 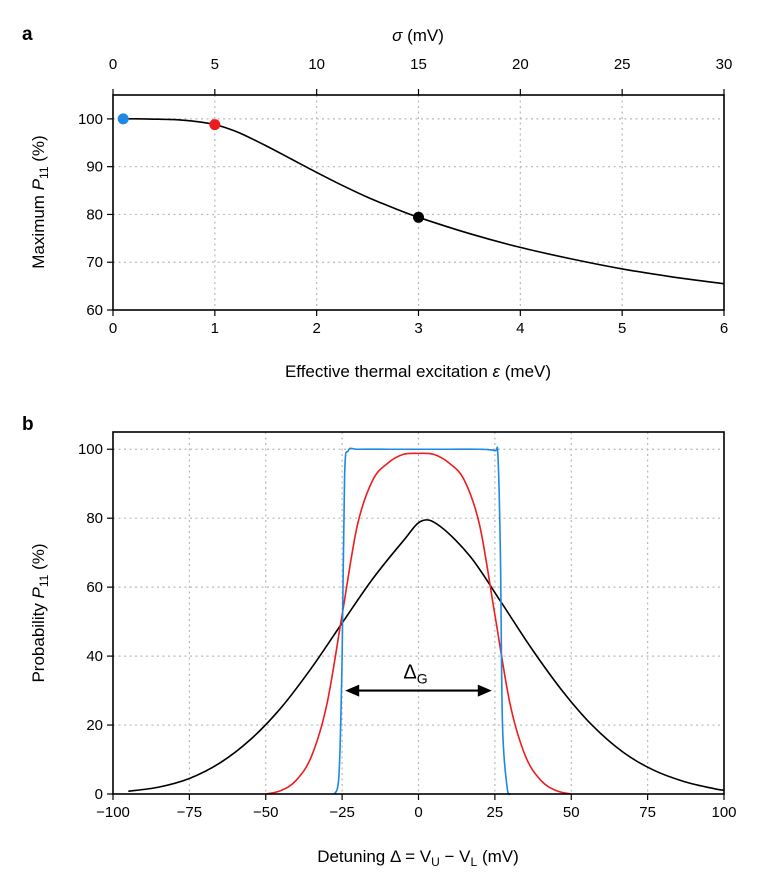 What do you see at coordinates (622, 64) in the screenshot?
I see `top-tick-label: 25` at bounding box center [622, 64].